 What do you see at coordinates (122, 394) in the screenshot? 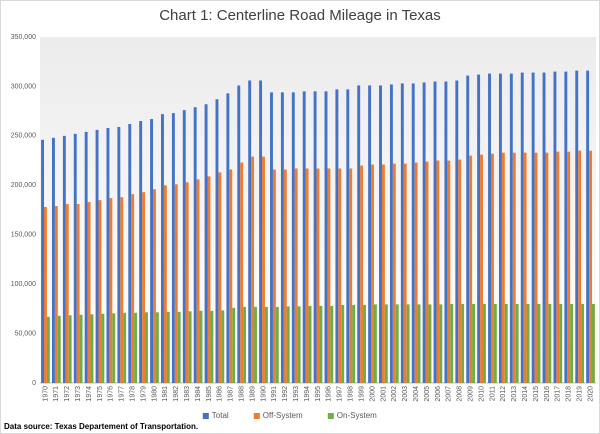
I see `x-tick-label: 1977` at bounding box center [122, 394].